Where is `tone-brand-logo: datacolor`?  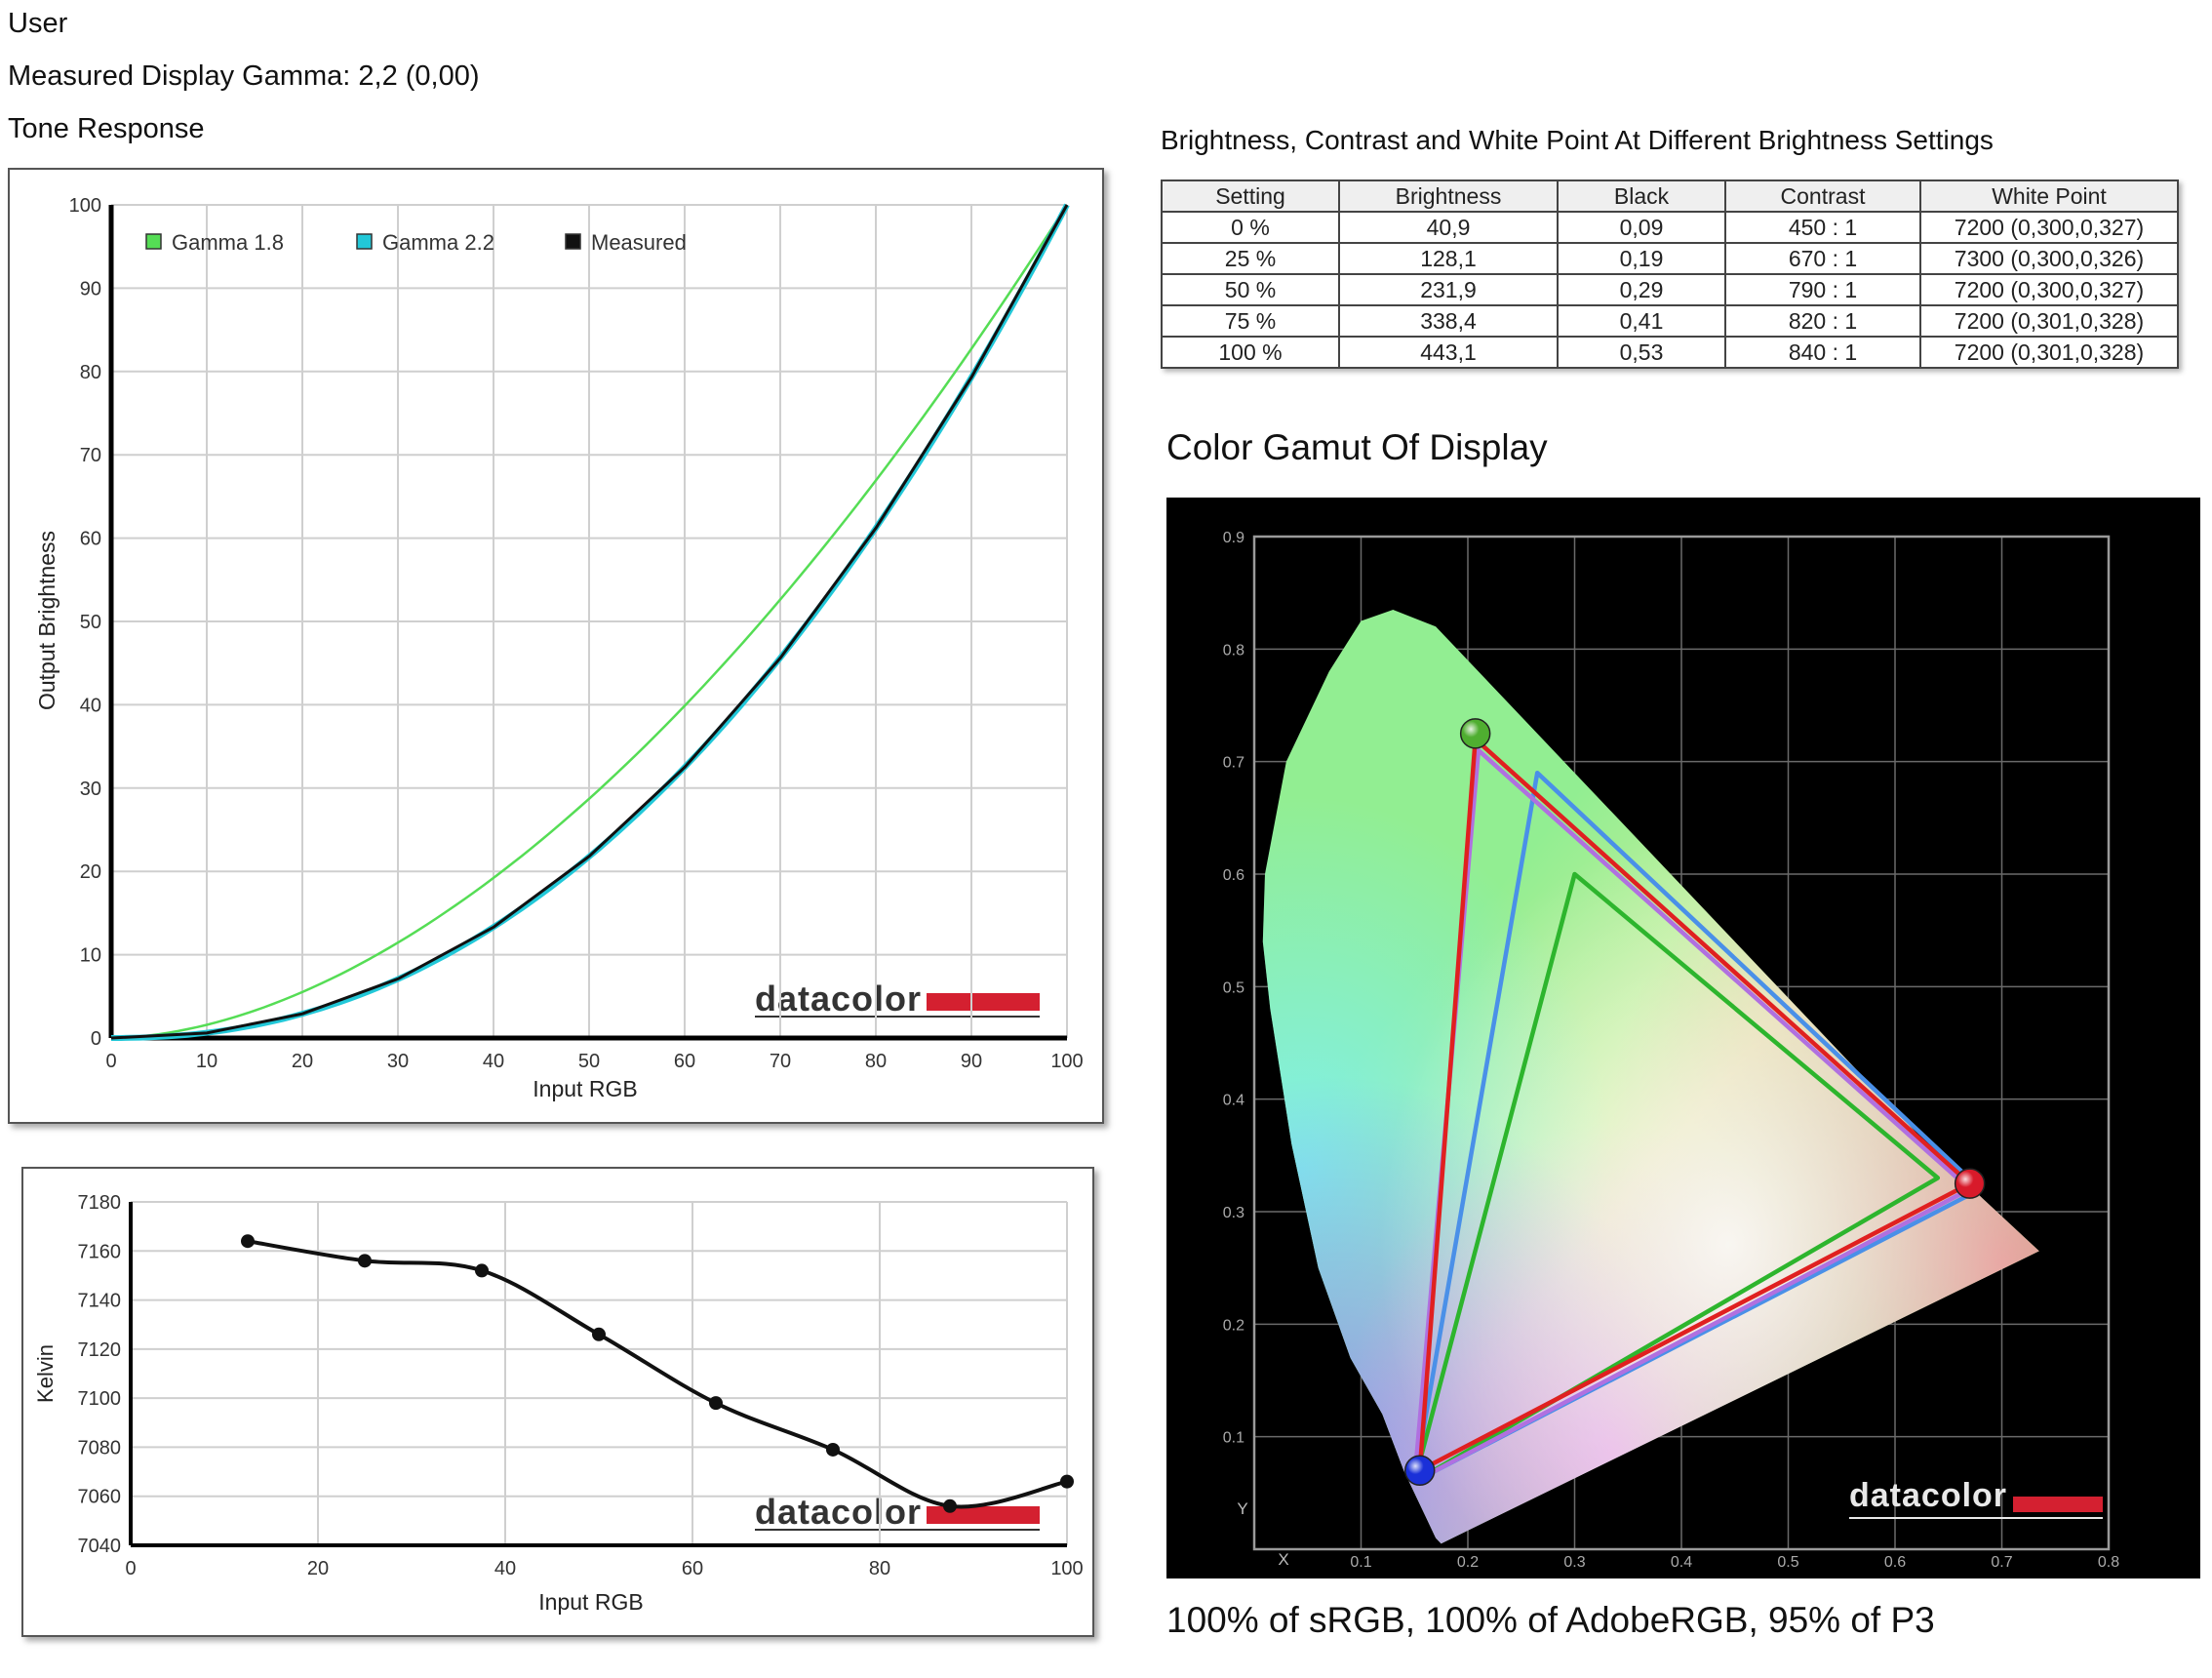 tone-brand-logo: datacolor is located at coordinates (838, 999).